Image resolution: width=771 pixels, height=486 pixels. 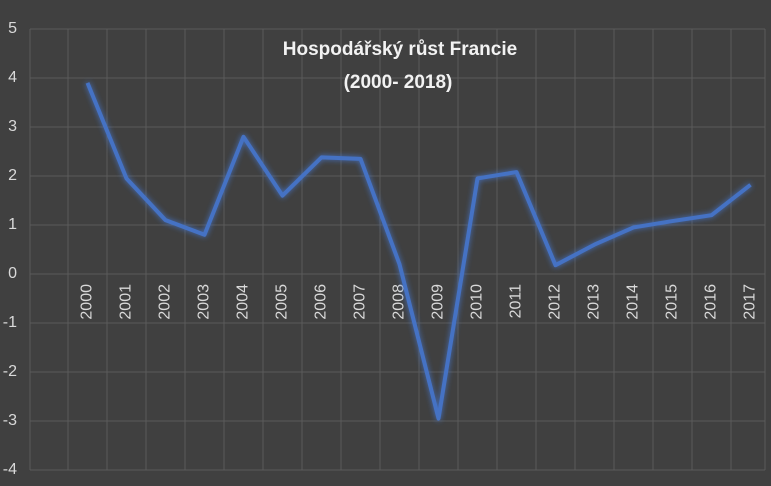 I want to click on x-tick-label: 2015, so click(x=672, y=302).